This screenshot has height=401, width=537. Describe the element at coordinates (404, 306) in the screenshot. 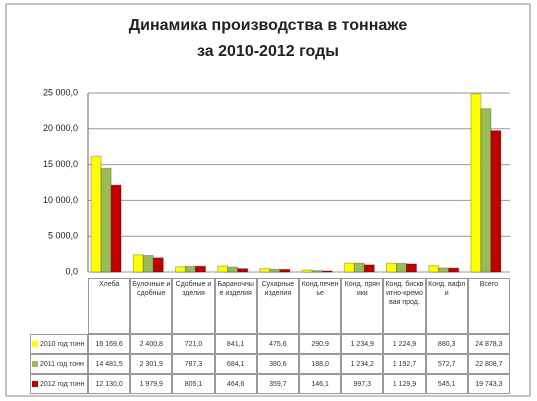

I see `x-tick-label: Конд. бисквитно-кремовая прод.` at that location.